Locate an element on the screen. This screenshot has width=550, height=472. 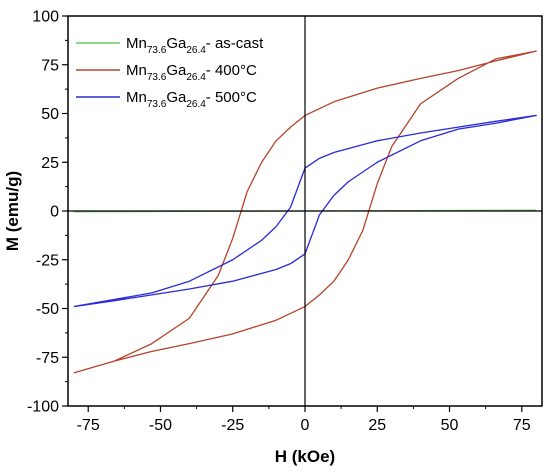
y-tick-label: 25 is located at coordinates (50, 163).